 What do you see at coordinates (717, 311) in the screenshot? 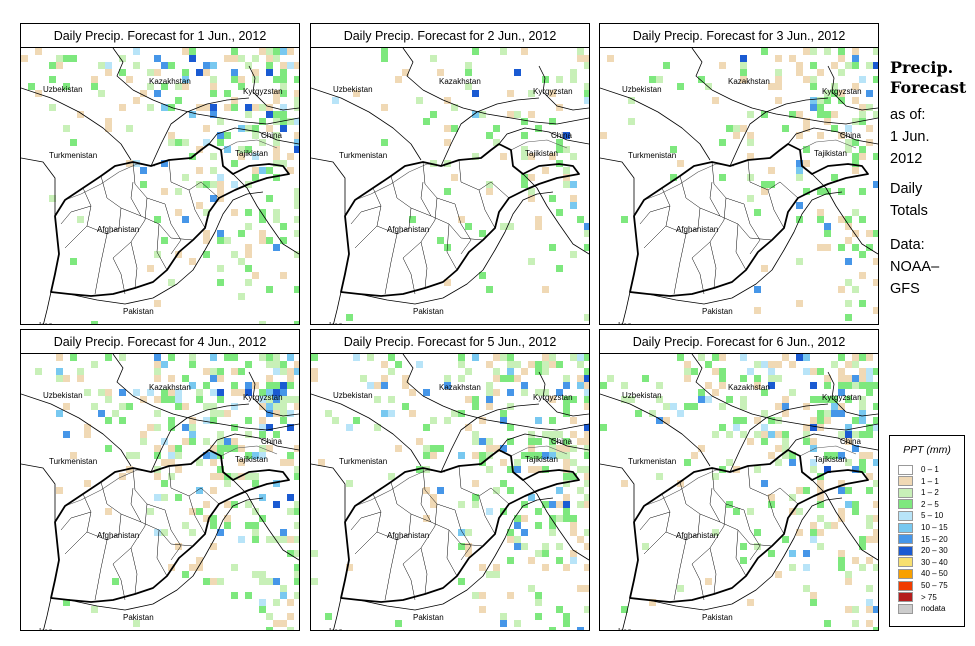
I see `country-label-pakistan: Pakistan` at bounding box center [717, 311].